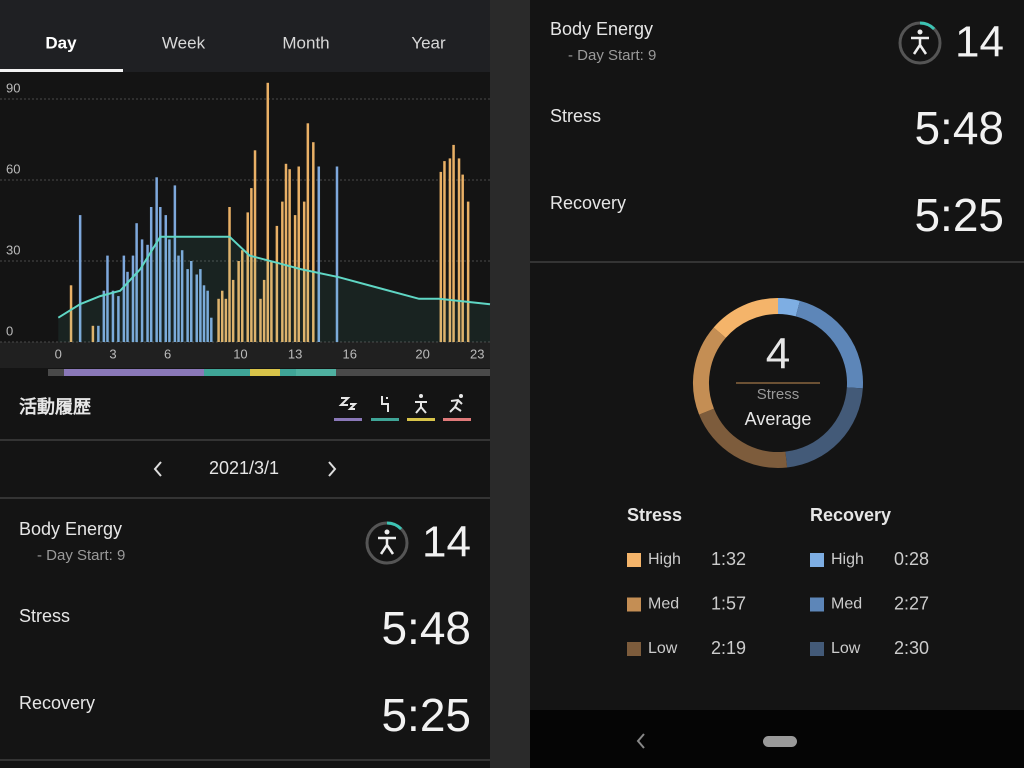 Image resolution: width=1024 pixels, height=768 pixels. Describe the element at coordinates (157, 469) in the screenshot. I see `prev-day` at that location.